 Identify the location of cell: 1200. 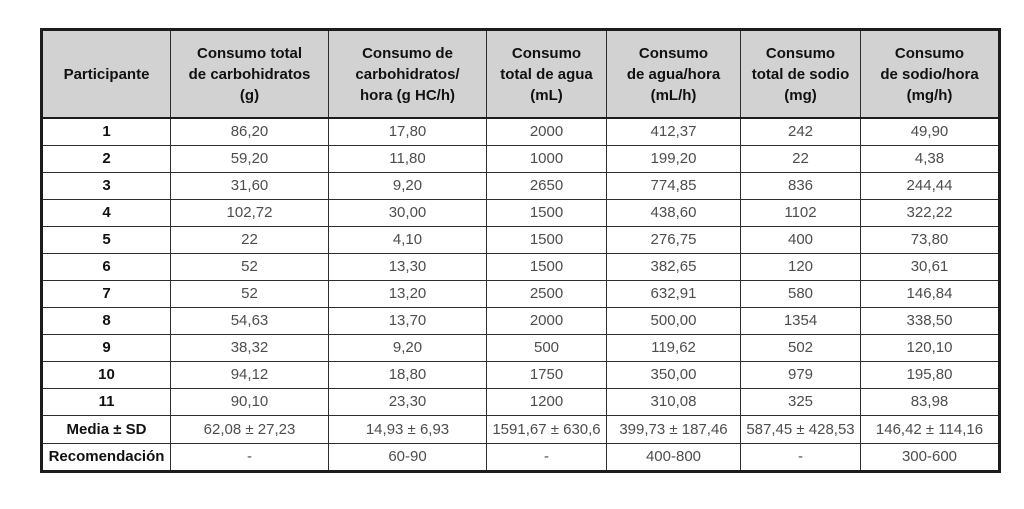
(546, 401).